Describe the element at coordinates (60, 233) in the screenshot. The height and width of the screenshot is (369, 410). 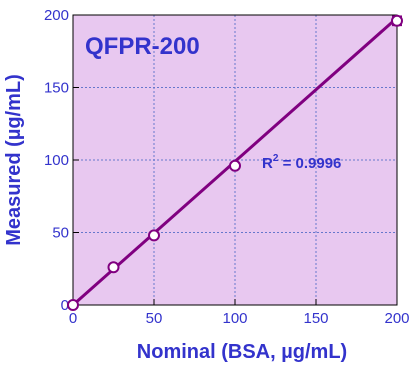
I see `y-tick-label: 50` at that location.